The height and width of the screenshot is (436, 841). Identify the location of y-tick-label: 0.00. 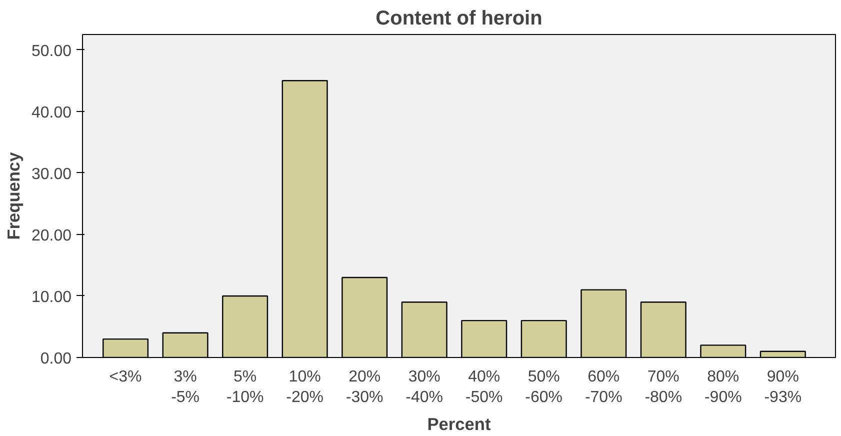
(56, 359).